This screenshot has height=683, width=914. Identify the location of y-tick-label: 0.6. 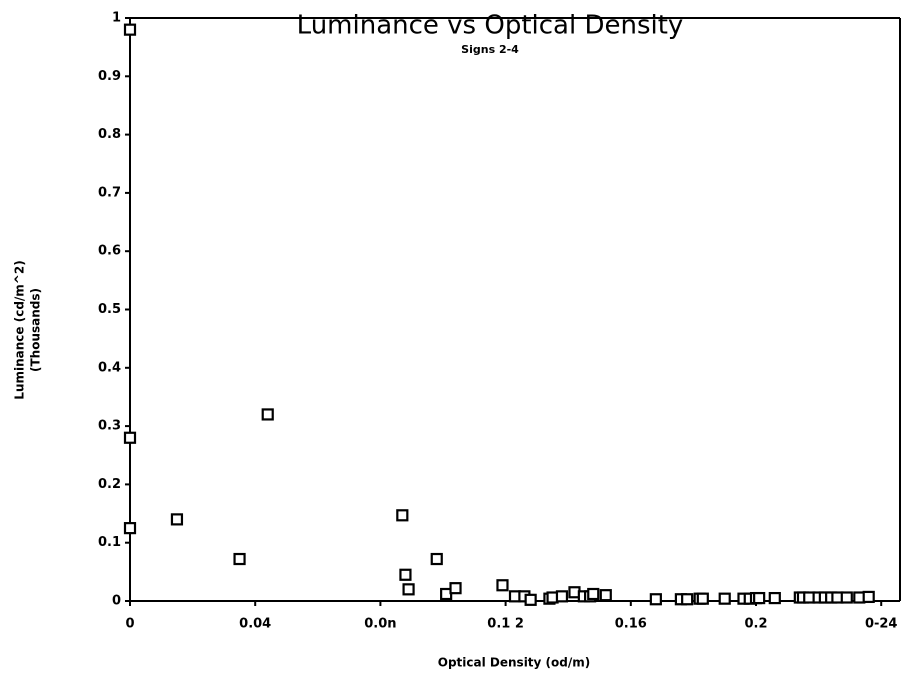
(109, 251).